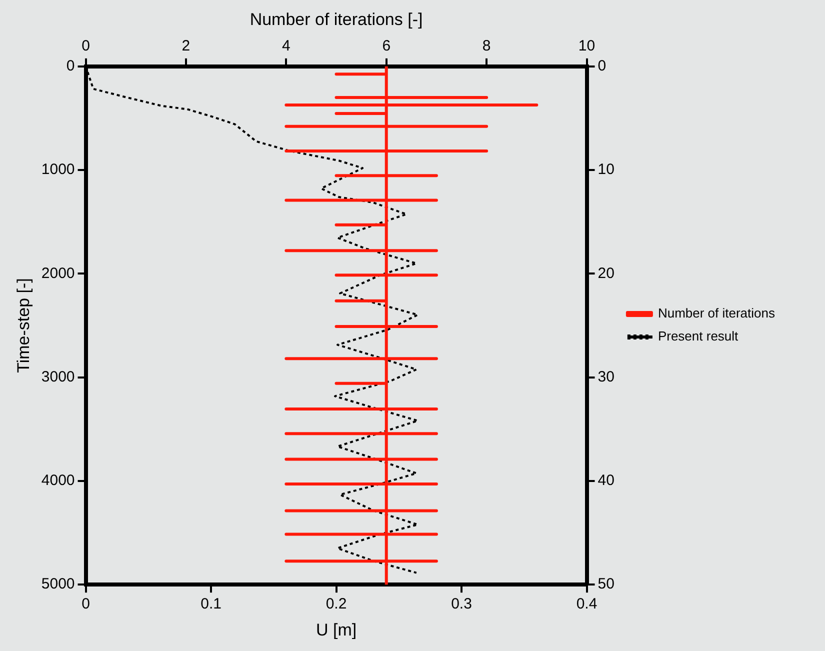 The height and width of the screenshot is (651, 825). I want to click on x-tick-label: 0.1, so click(211, 604).